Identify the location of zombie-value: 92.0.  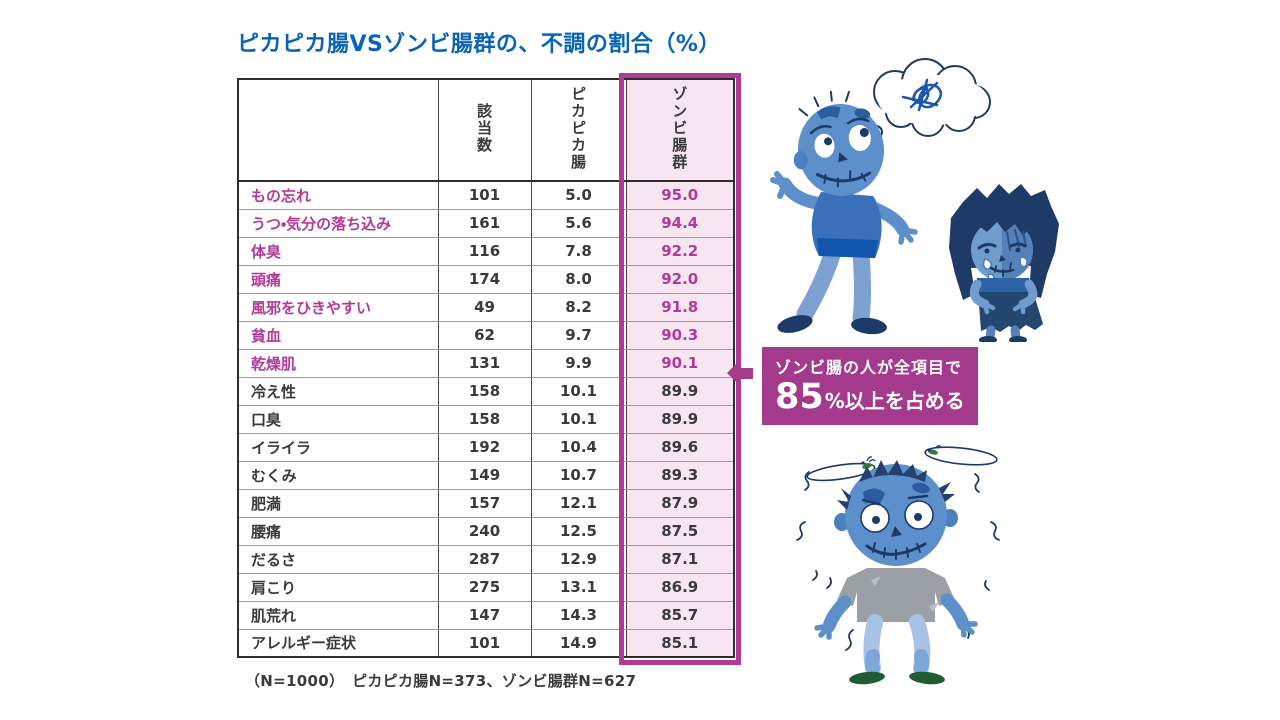
(680, 279).